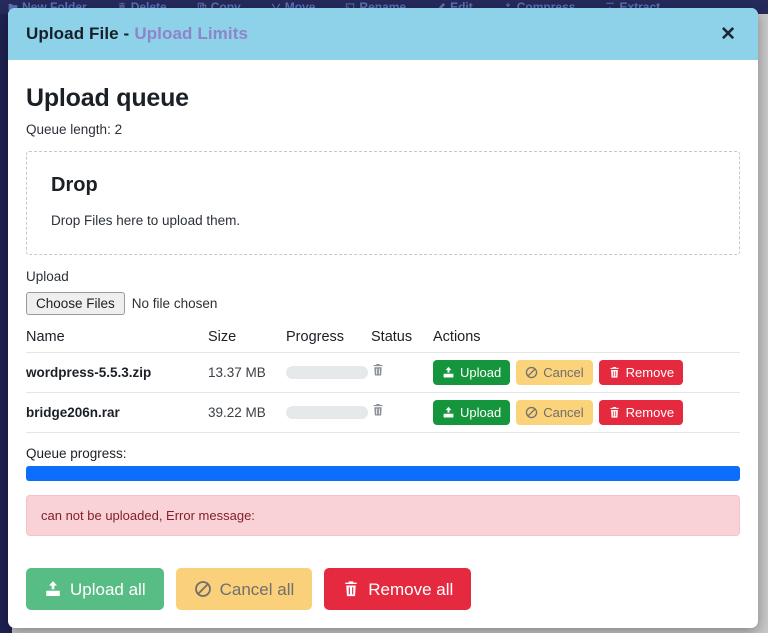 This screenshot has width=768, height=633. What do you see at coordinates (107, 98) in the screenshot?
I see `page-title: Upload queue` at bounding box center [107, 98].